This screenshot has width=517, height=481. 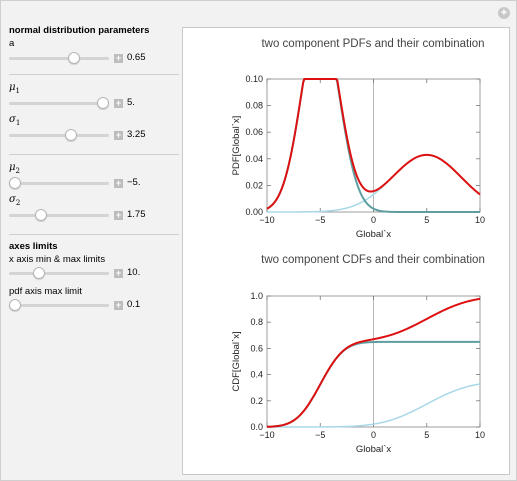 What do you see at coordinates (118, 215) in the screenshot?
I see `sigma2-plus-icon: +` at bounding box center [118, 215].